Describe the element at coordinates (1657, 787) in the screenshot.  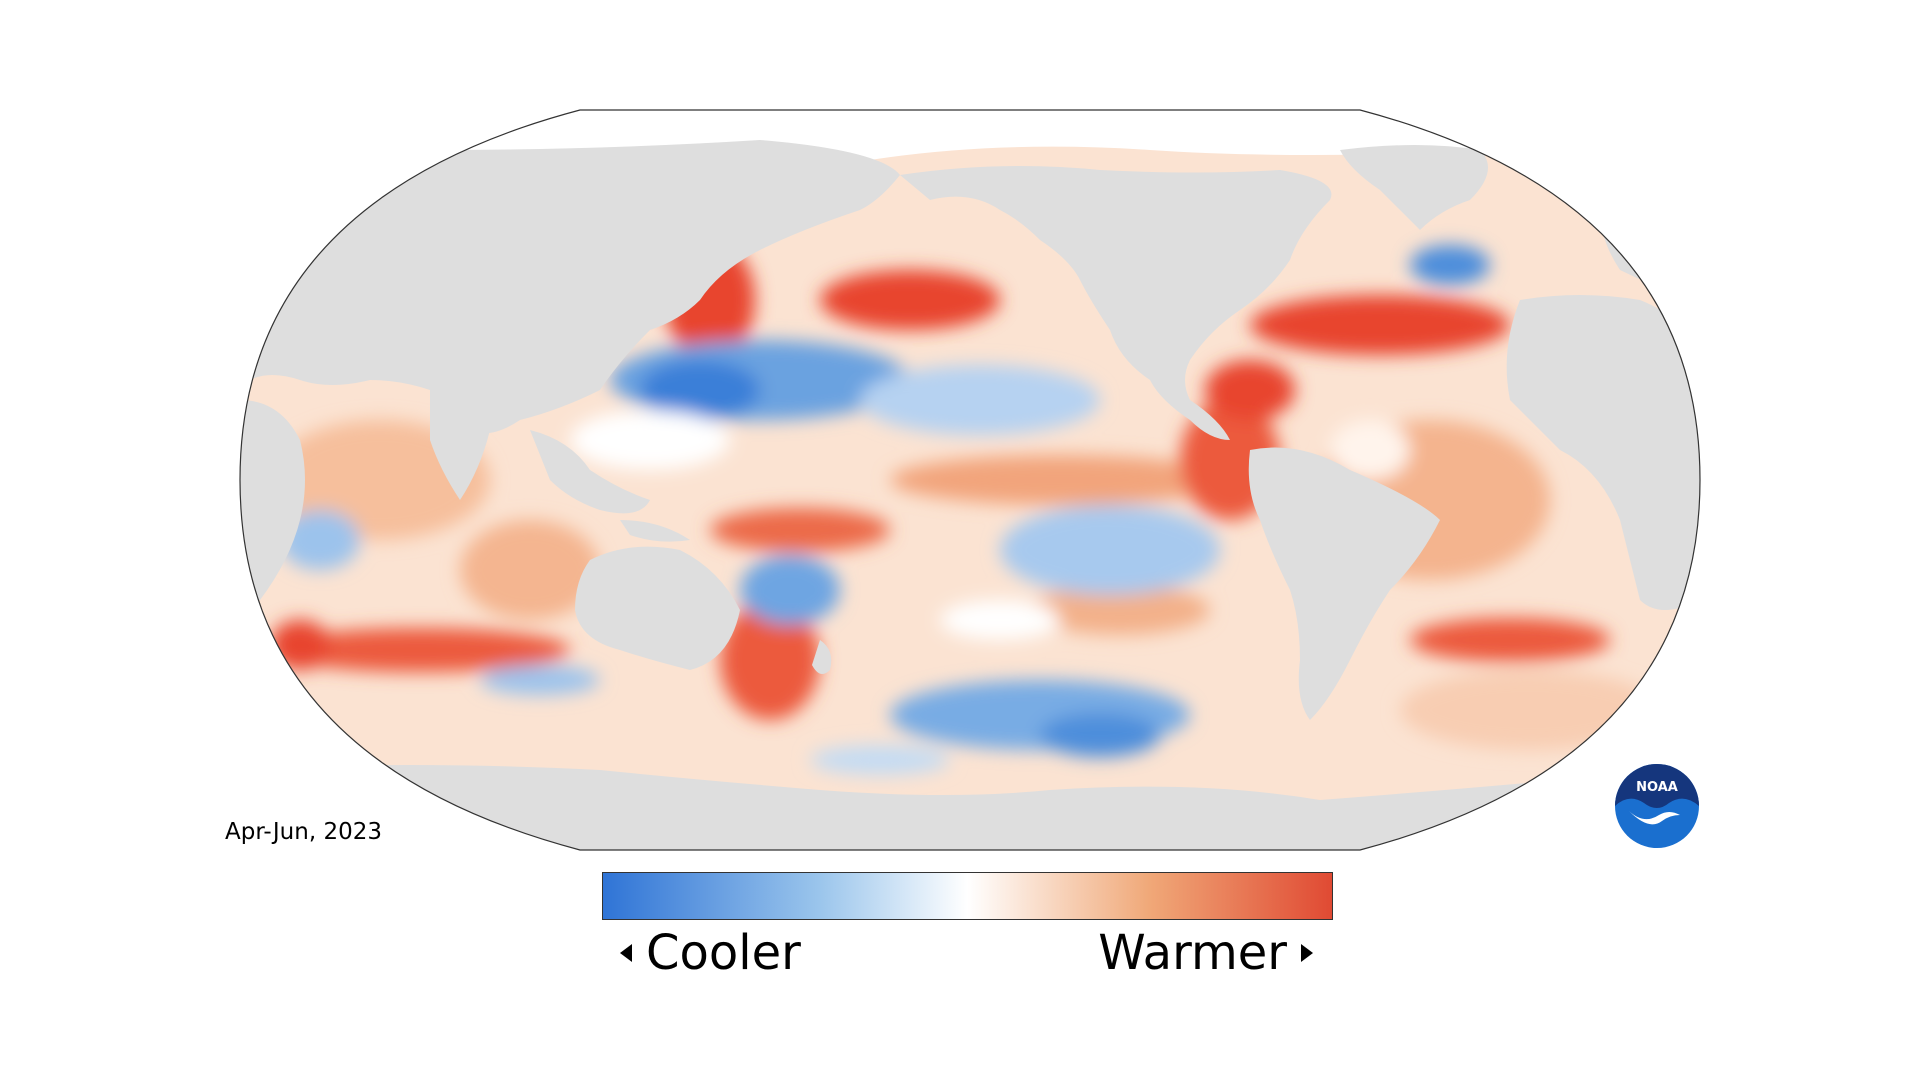
I see `logo-text: NOAA` at that location.